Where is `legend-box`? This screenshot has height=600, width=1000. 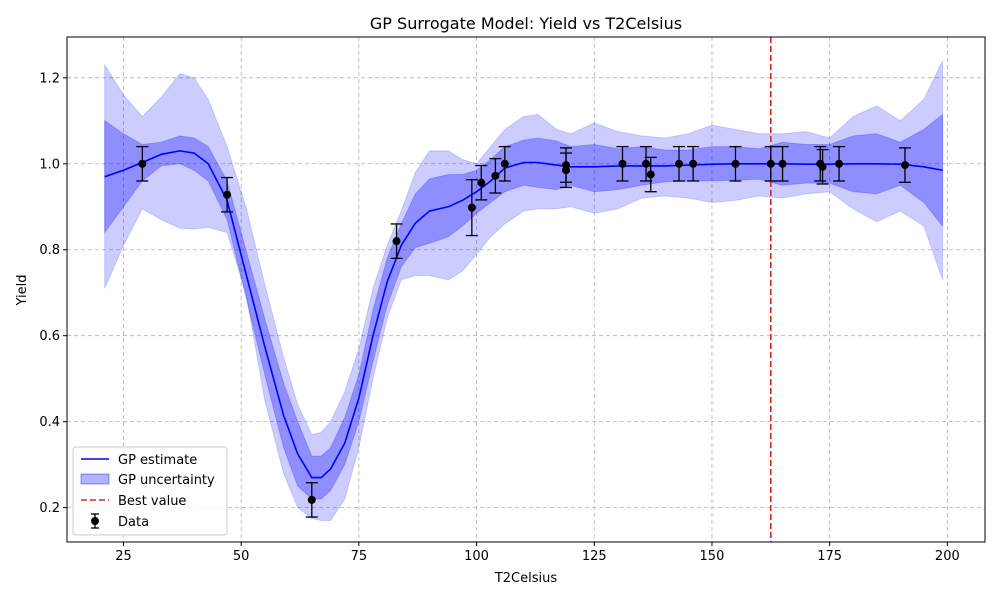 legend-box is located at coordinates (150, 491).